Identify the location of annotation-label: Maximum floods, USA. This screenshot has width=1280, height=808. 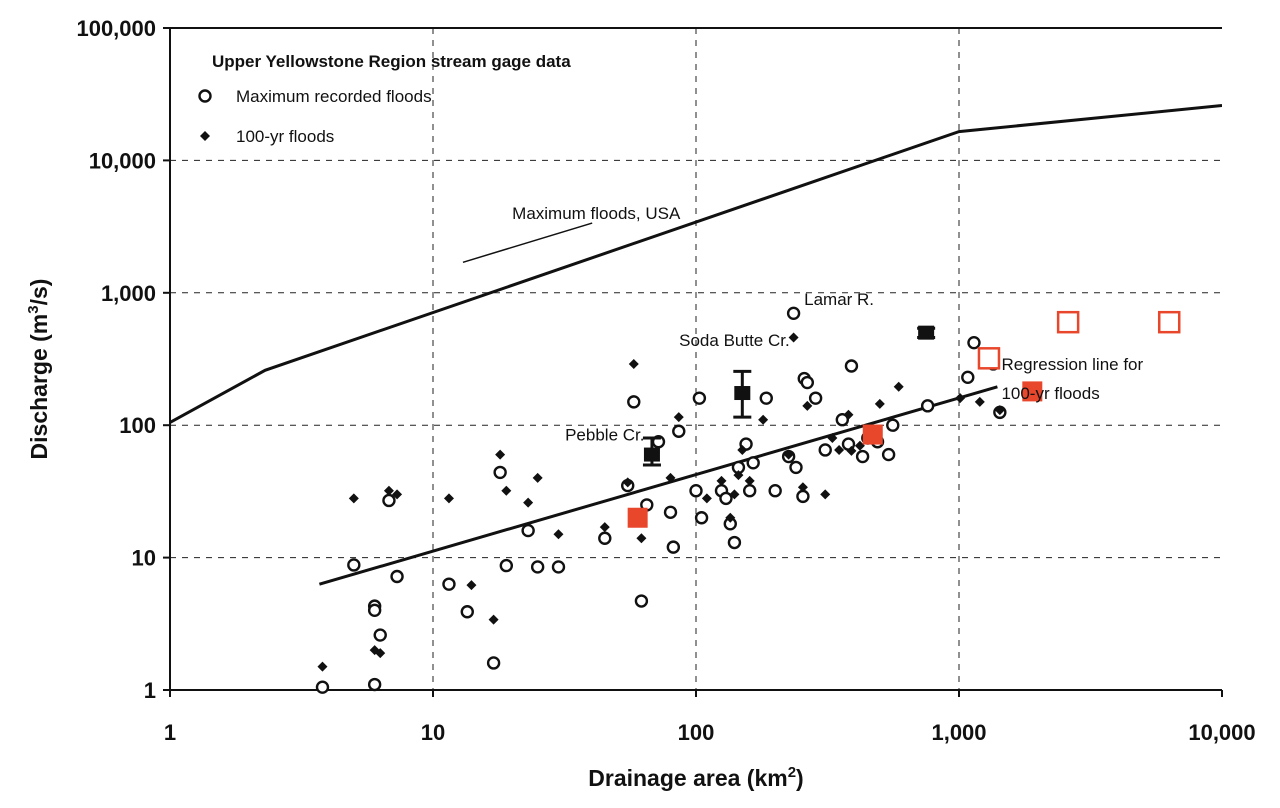
(596, 213).